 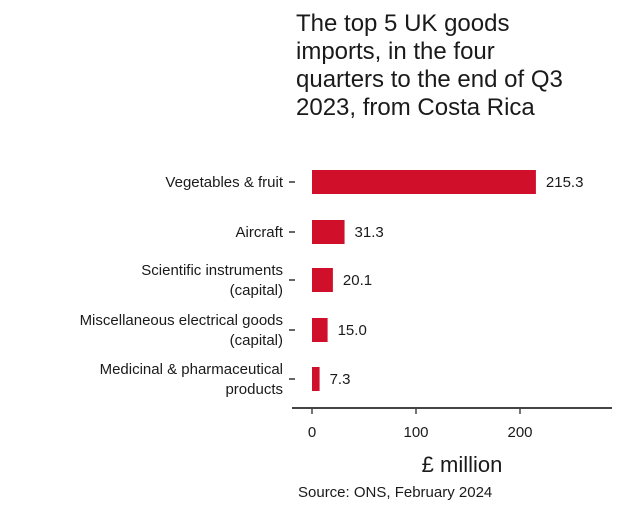 I want to click on category-label: Medicinal & pharmaceutical, so click(x=191, y=369).